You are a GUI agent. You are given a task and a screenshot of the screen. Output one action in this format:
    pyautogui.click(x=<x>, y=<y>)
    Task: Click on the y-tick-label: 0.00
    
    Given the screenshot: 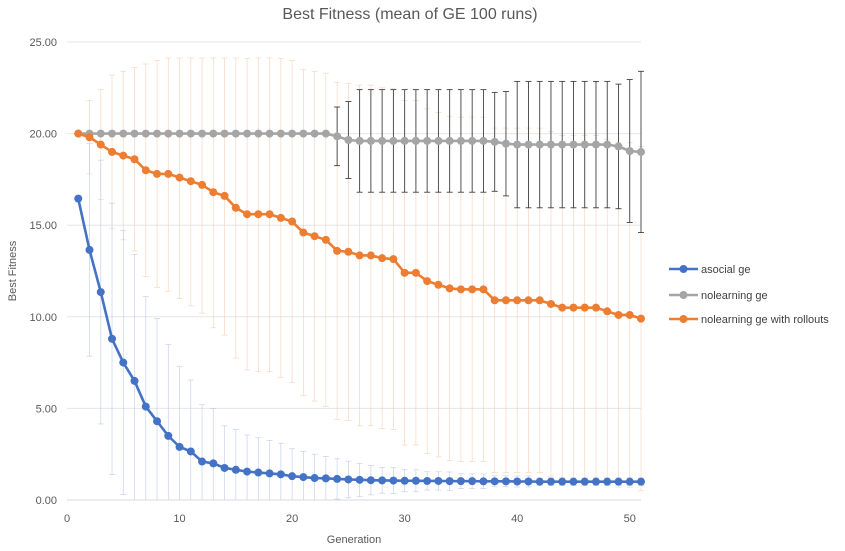 What is the action you would take?
    pyautogui.click(x=46, y=501)
    